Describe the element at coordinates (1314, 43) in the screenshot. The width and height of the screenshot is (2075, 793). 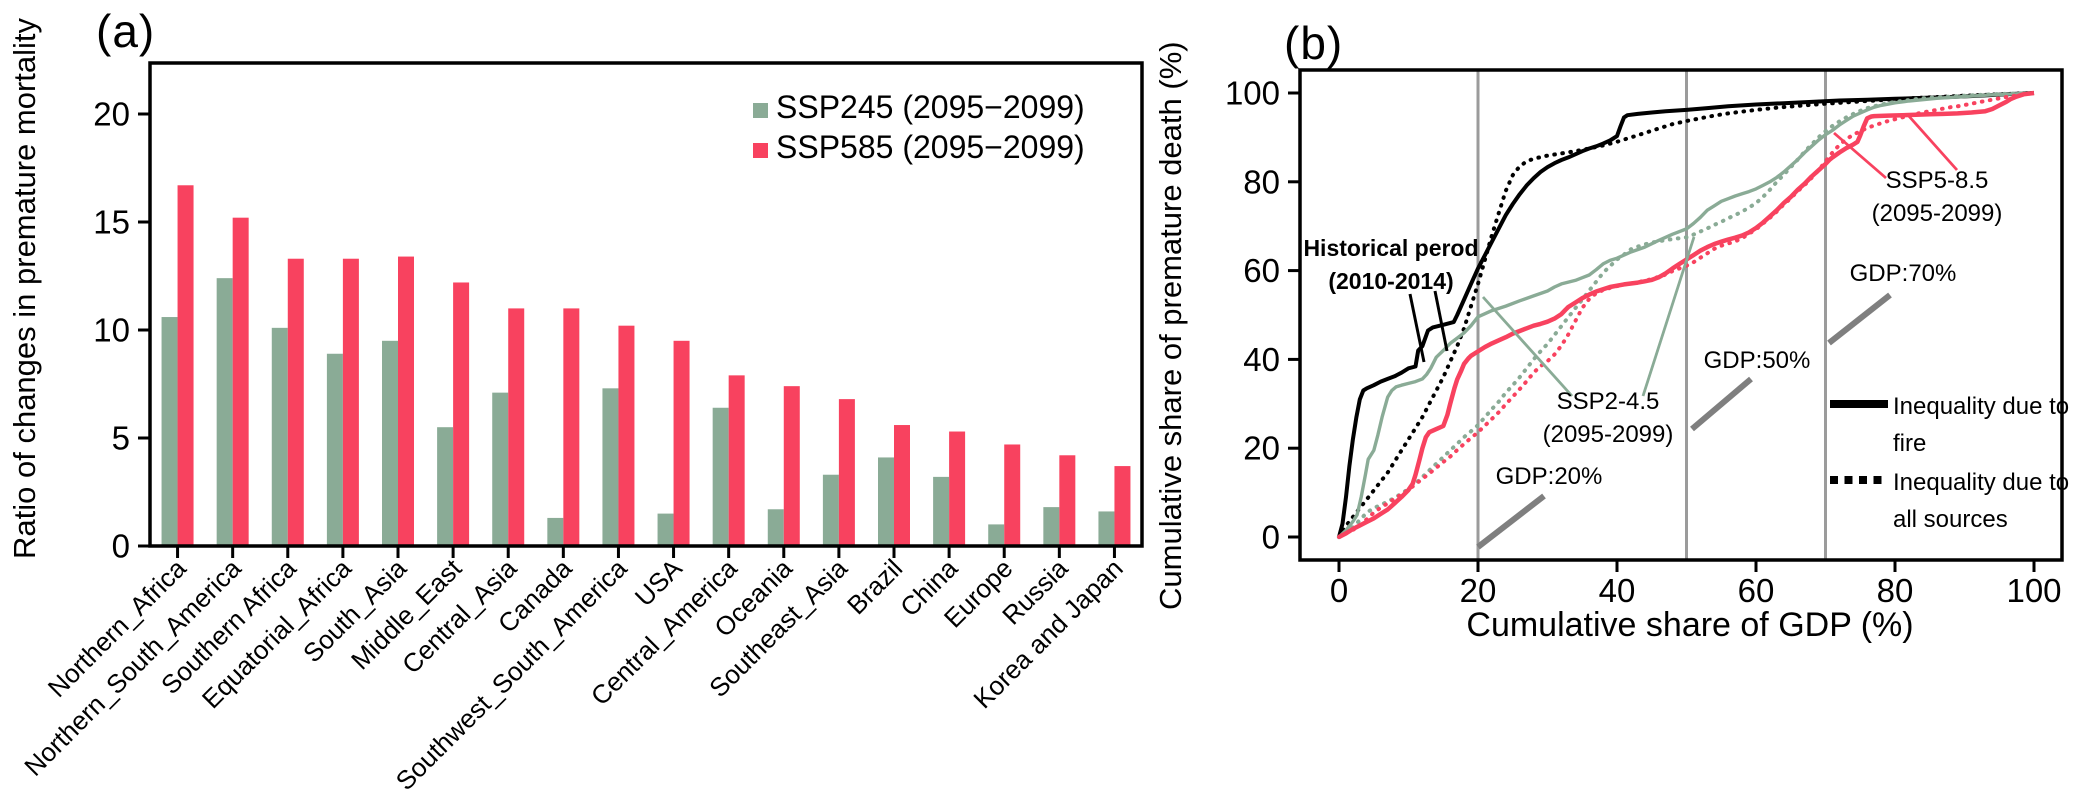
I see `panel-b-title: (b)` at that location.